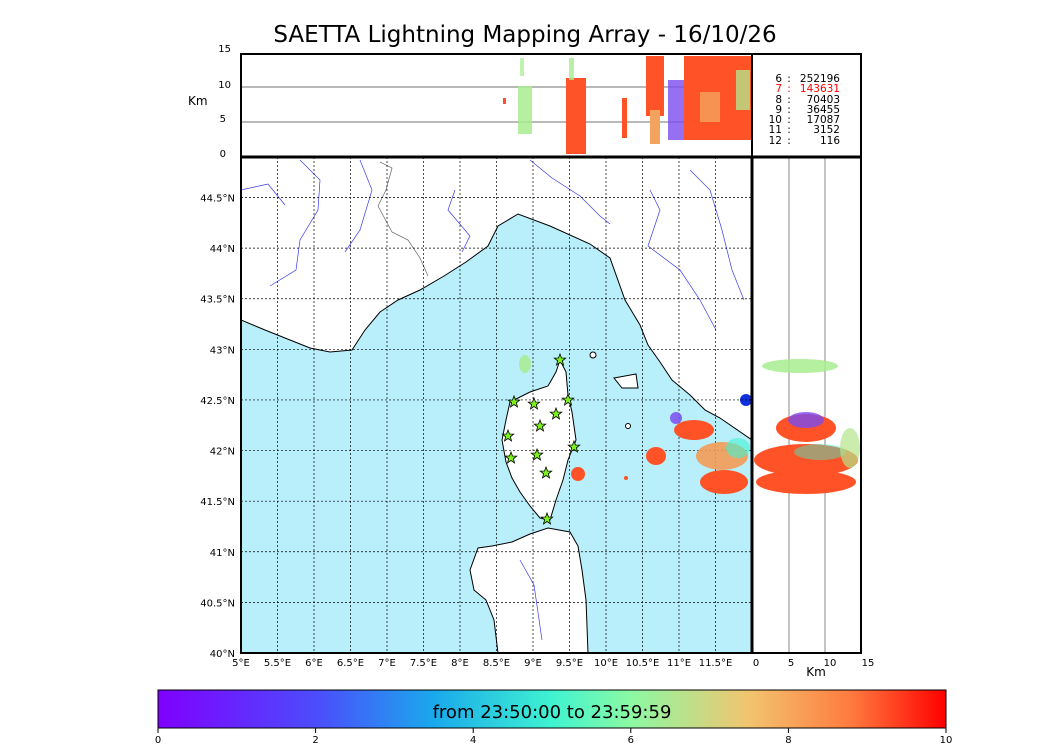  I want to click on colorbar-tick-label: 8, so click(788, 740).